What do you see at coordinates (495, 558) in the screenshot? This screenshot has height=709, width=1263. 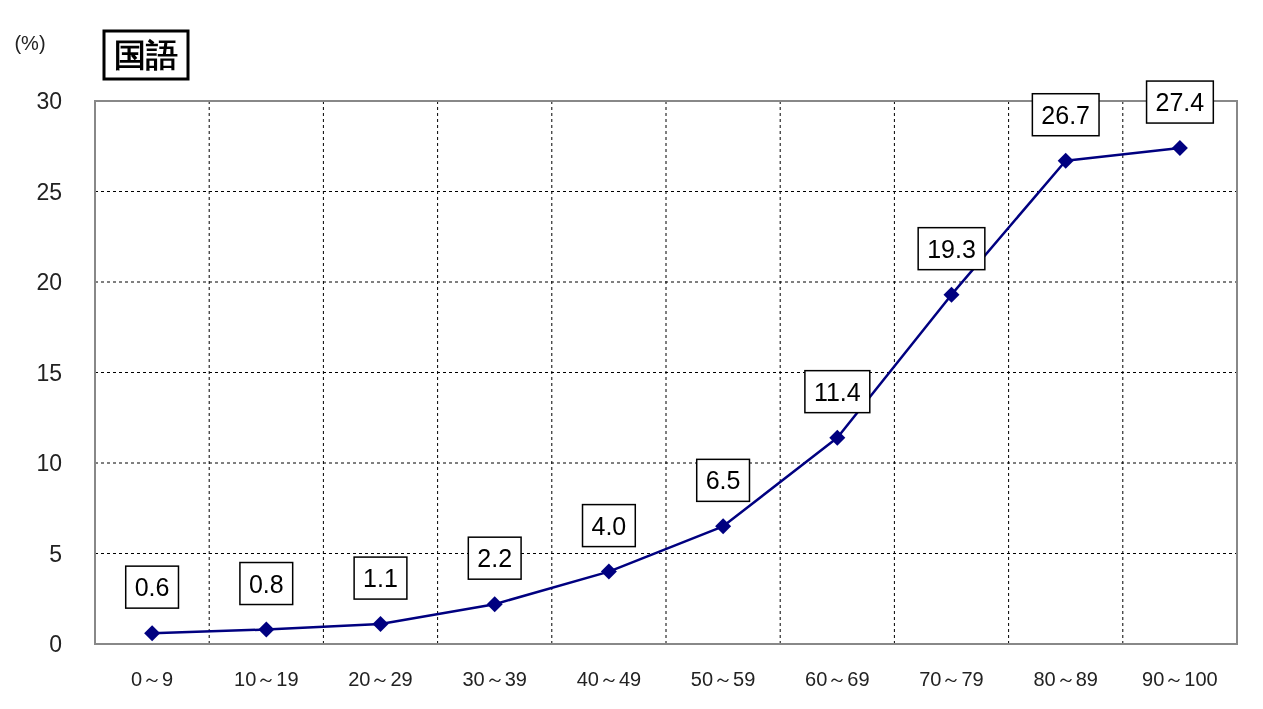 I see `data-label: 2.2` at bounding box center [495, 558].